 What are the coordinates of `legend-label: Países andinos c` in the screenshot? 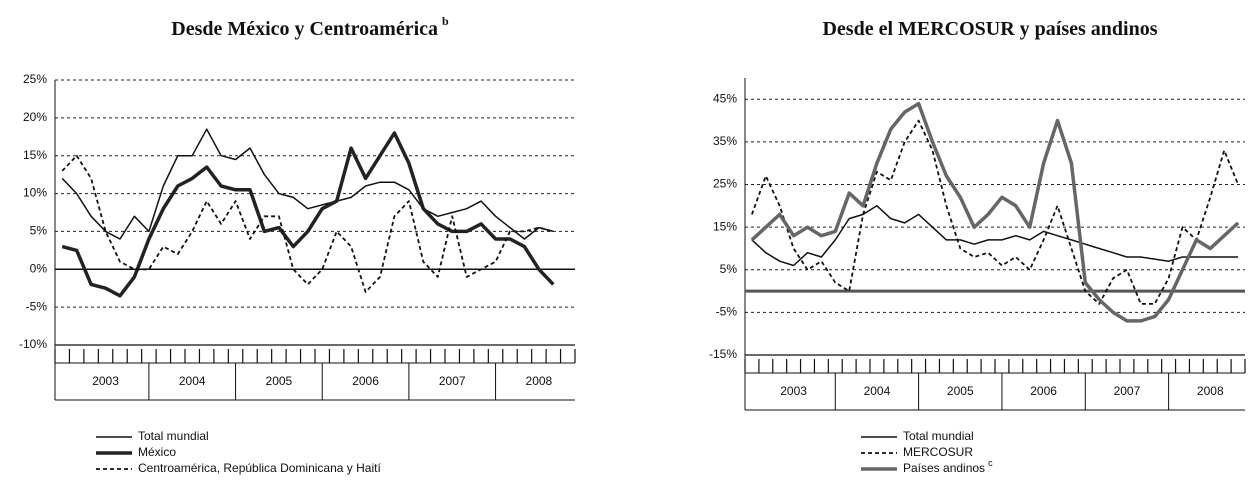 It's located at (948, 466).